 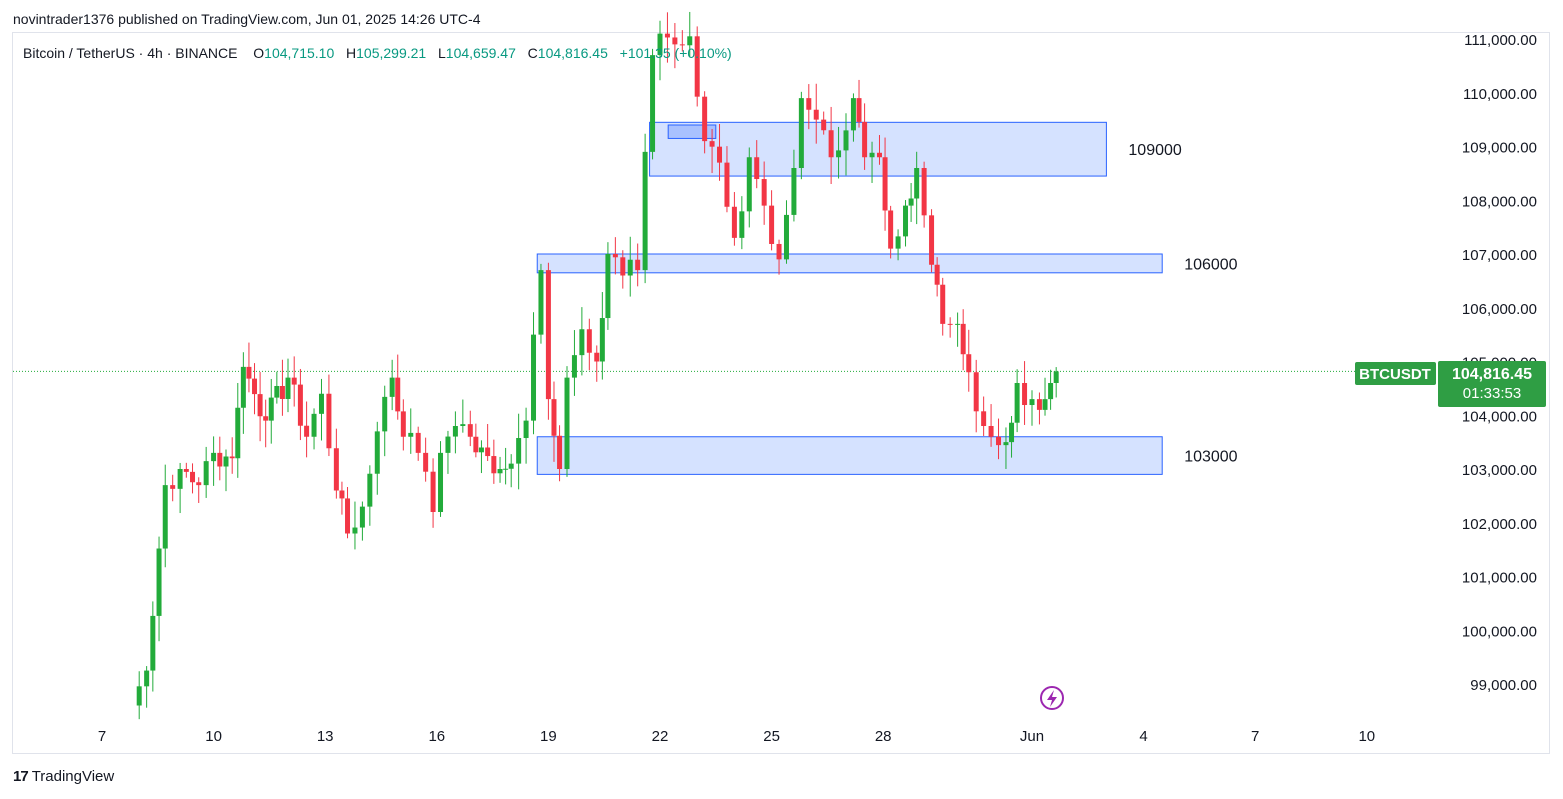 I want to click on time-axis: 7 10 13 16 19 22 25 28 Jun 4 7 10, so click(x=736, y=736).